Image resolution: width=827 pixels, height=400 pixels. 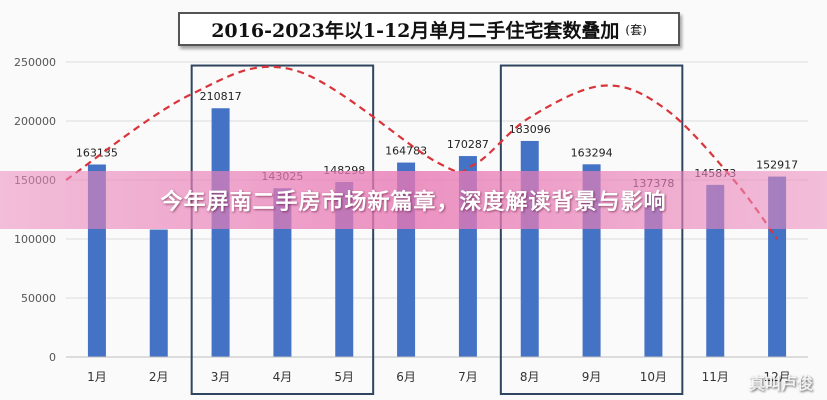 What do you see at coordinates (715, 377) in the screenshot?
I see `x-tick-label: 11月` at bounding box center [715, 377].